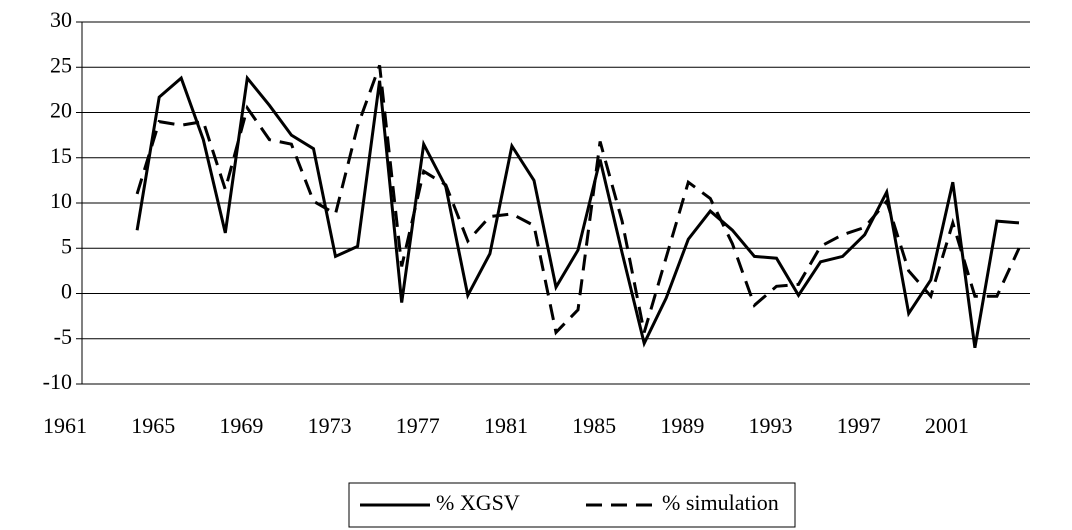  What do you see at coordinates (418, 425) in the screenshot?
I see `x-tick-label: 1977` at bounding box center [418, 425].